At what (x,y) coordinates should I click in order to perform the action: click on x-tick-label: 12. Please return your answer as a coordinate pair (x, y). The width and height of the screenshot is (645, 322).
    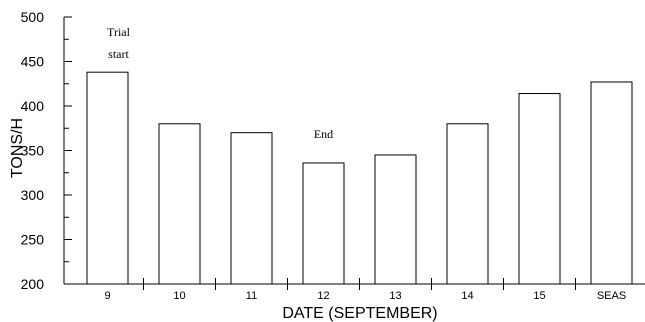
    Looking at the image, I should click on (323, 296).